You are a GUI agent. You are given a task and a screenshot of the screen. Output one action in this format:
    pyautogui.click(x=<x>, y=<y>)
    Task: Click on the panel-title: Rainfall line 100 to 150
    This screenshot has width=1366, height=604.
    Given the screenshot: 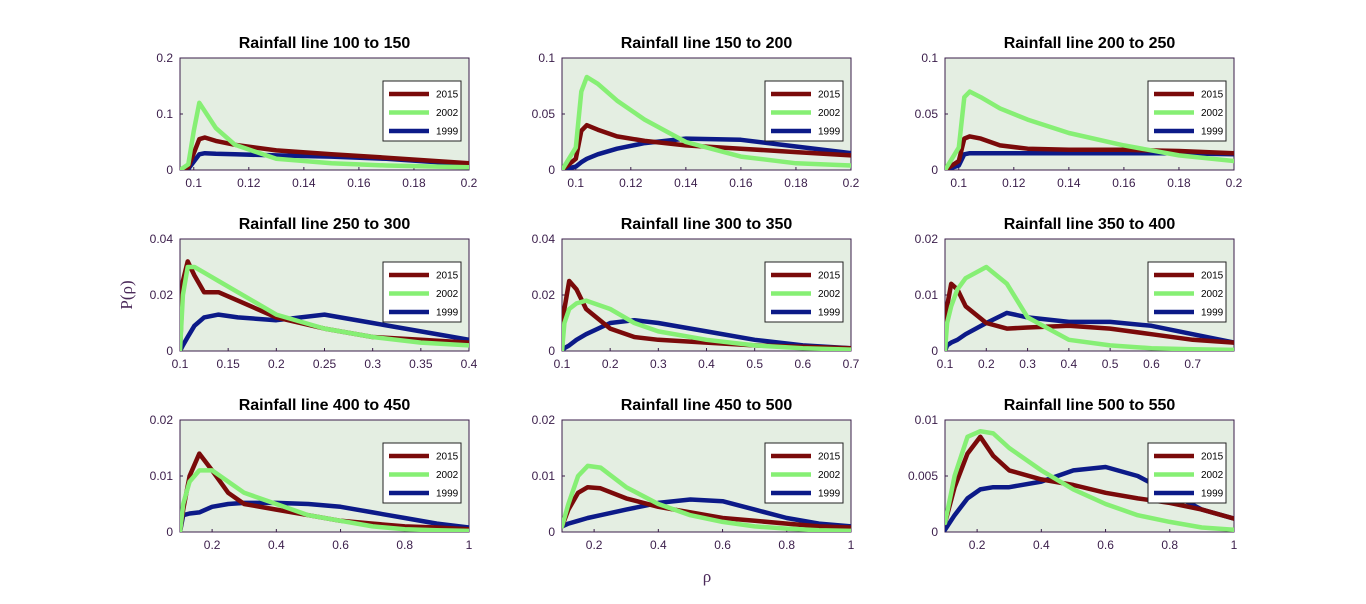 What is the action you would take?
    pyautogui.click(x=325, y=43)
    